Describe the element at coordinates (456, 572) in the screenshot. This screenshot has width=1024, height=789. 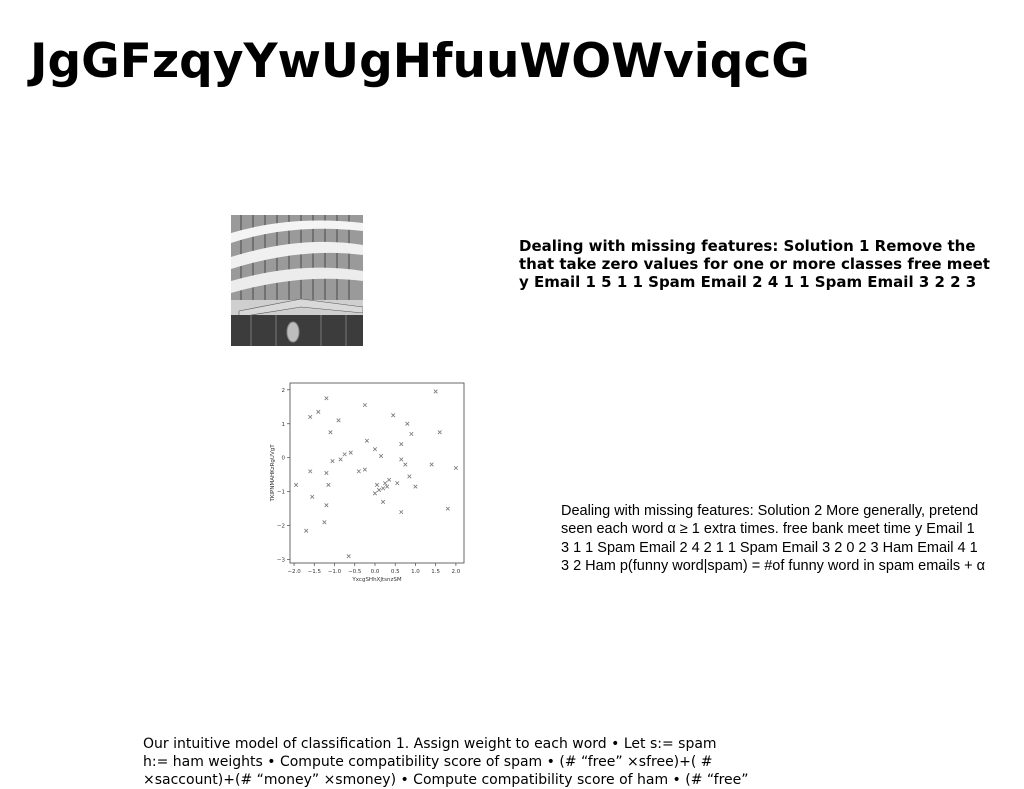
I see `x-tick-label: 2.0` at that location.